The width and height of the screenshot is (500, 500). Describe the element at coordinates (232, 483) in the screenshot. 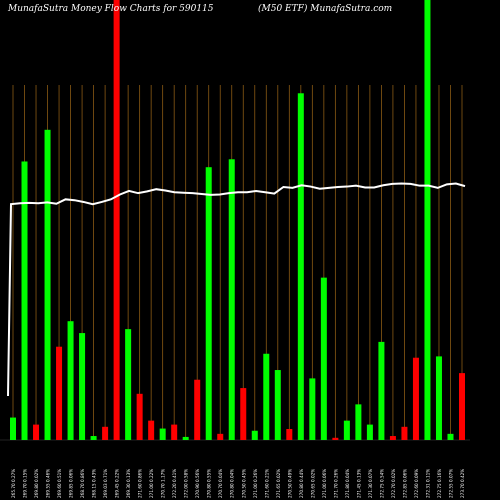

I see `x-tick-label: 270.80 0.04%` at that location.